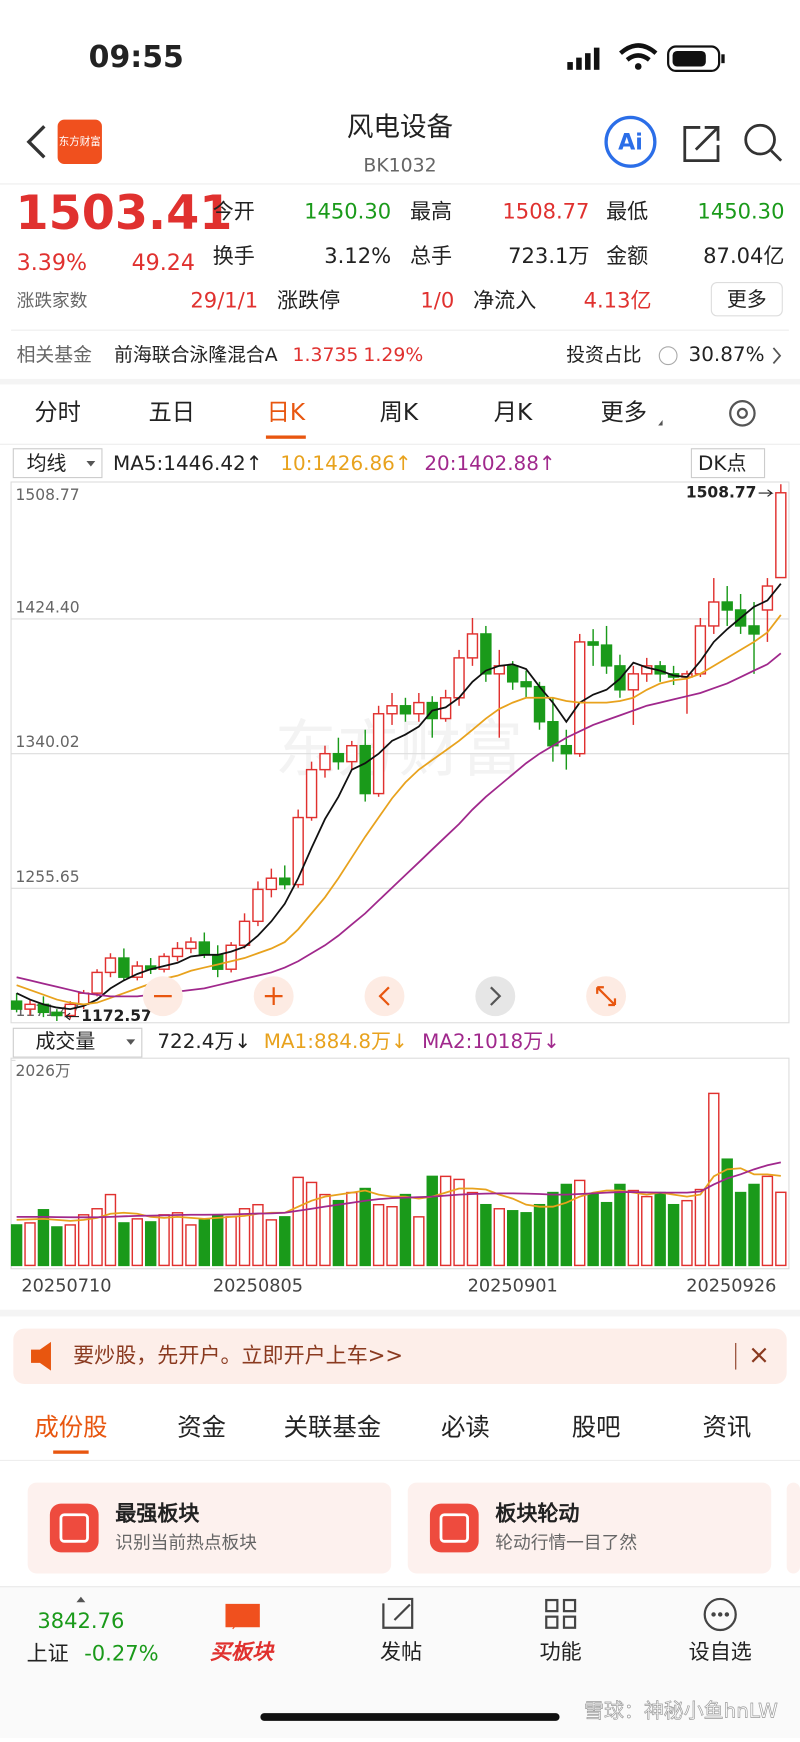 The height and width of the screenshot is (1742, 800). I want to click on help-icon, so click(668, 356).